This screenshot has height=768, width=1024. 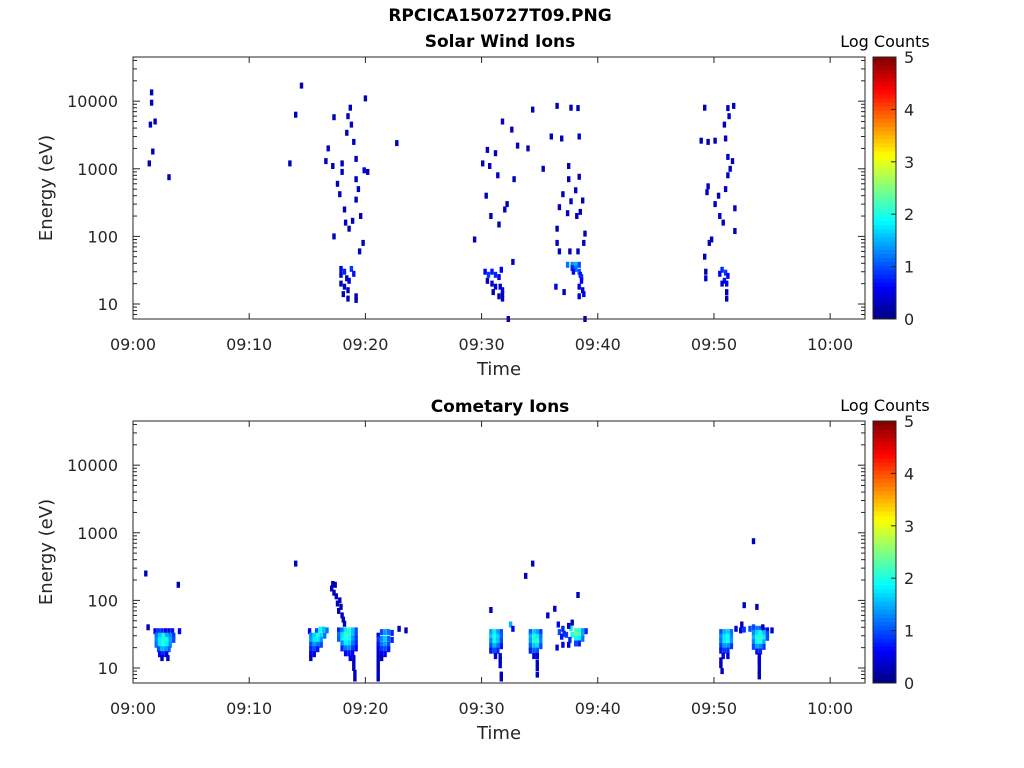 What do you see at coordinates (46, 188) in the screenshot?
I see `y-axis-title-solar-wind: Energy (eV)` at bounding box center [46, 188].